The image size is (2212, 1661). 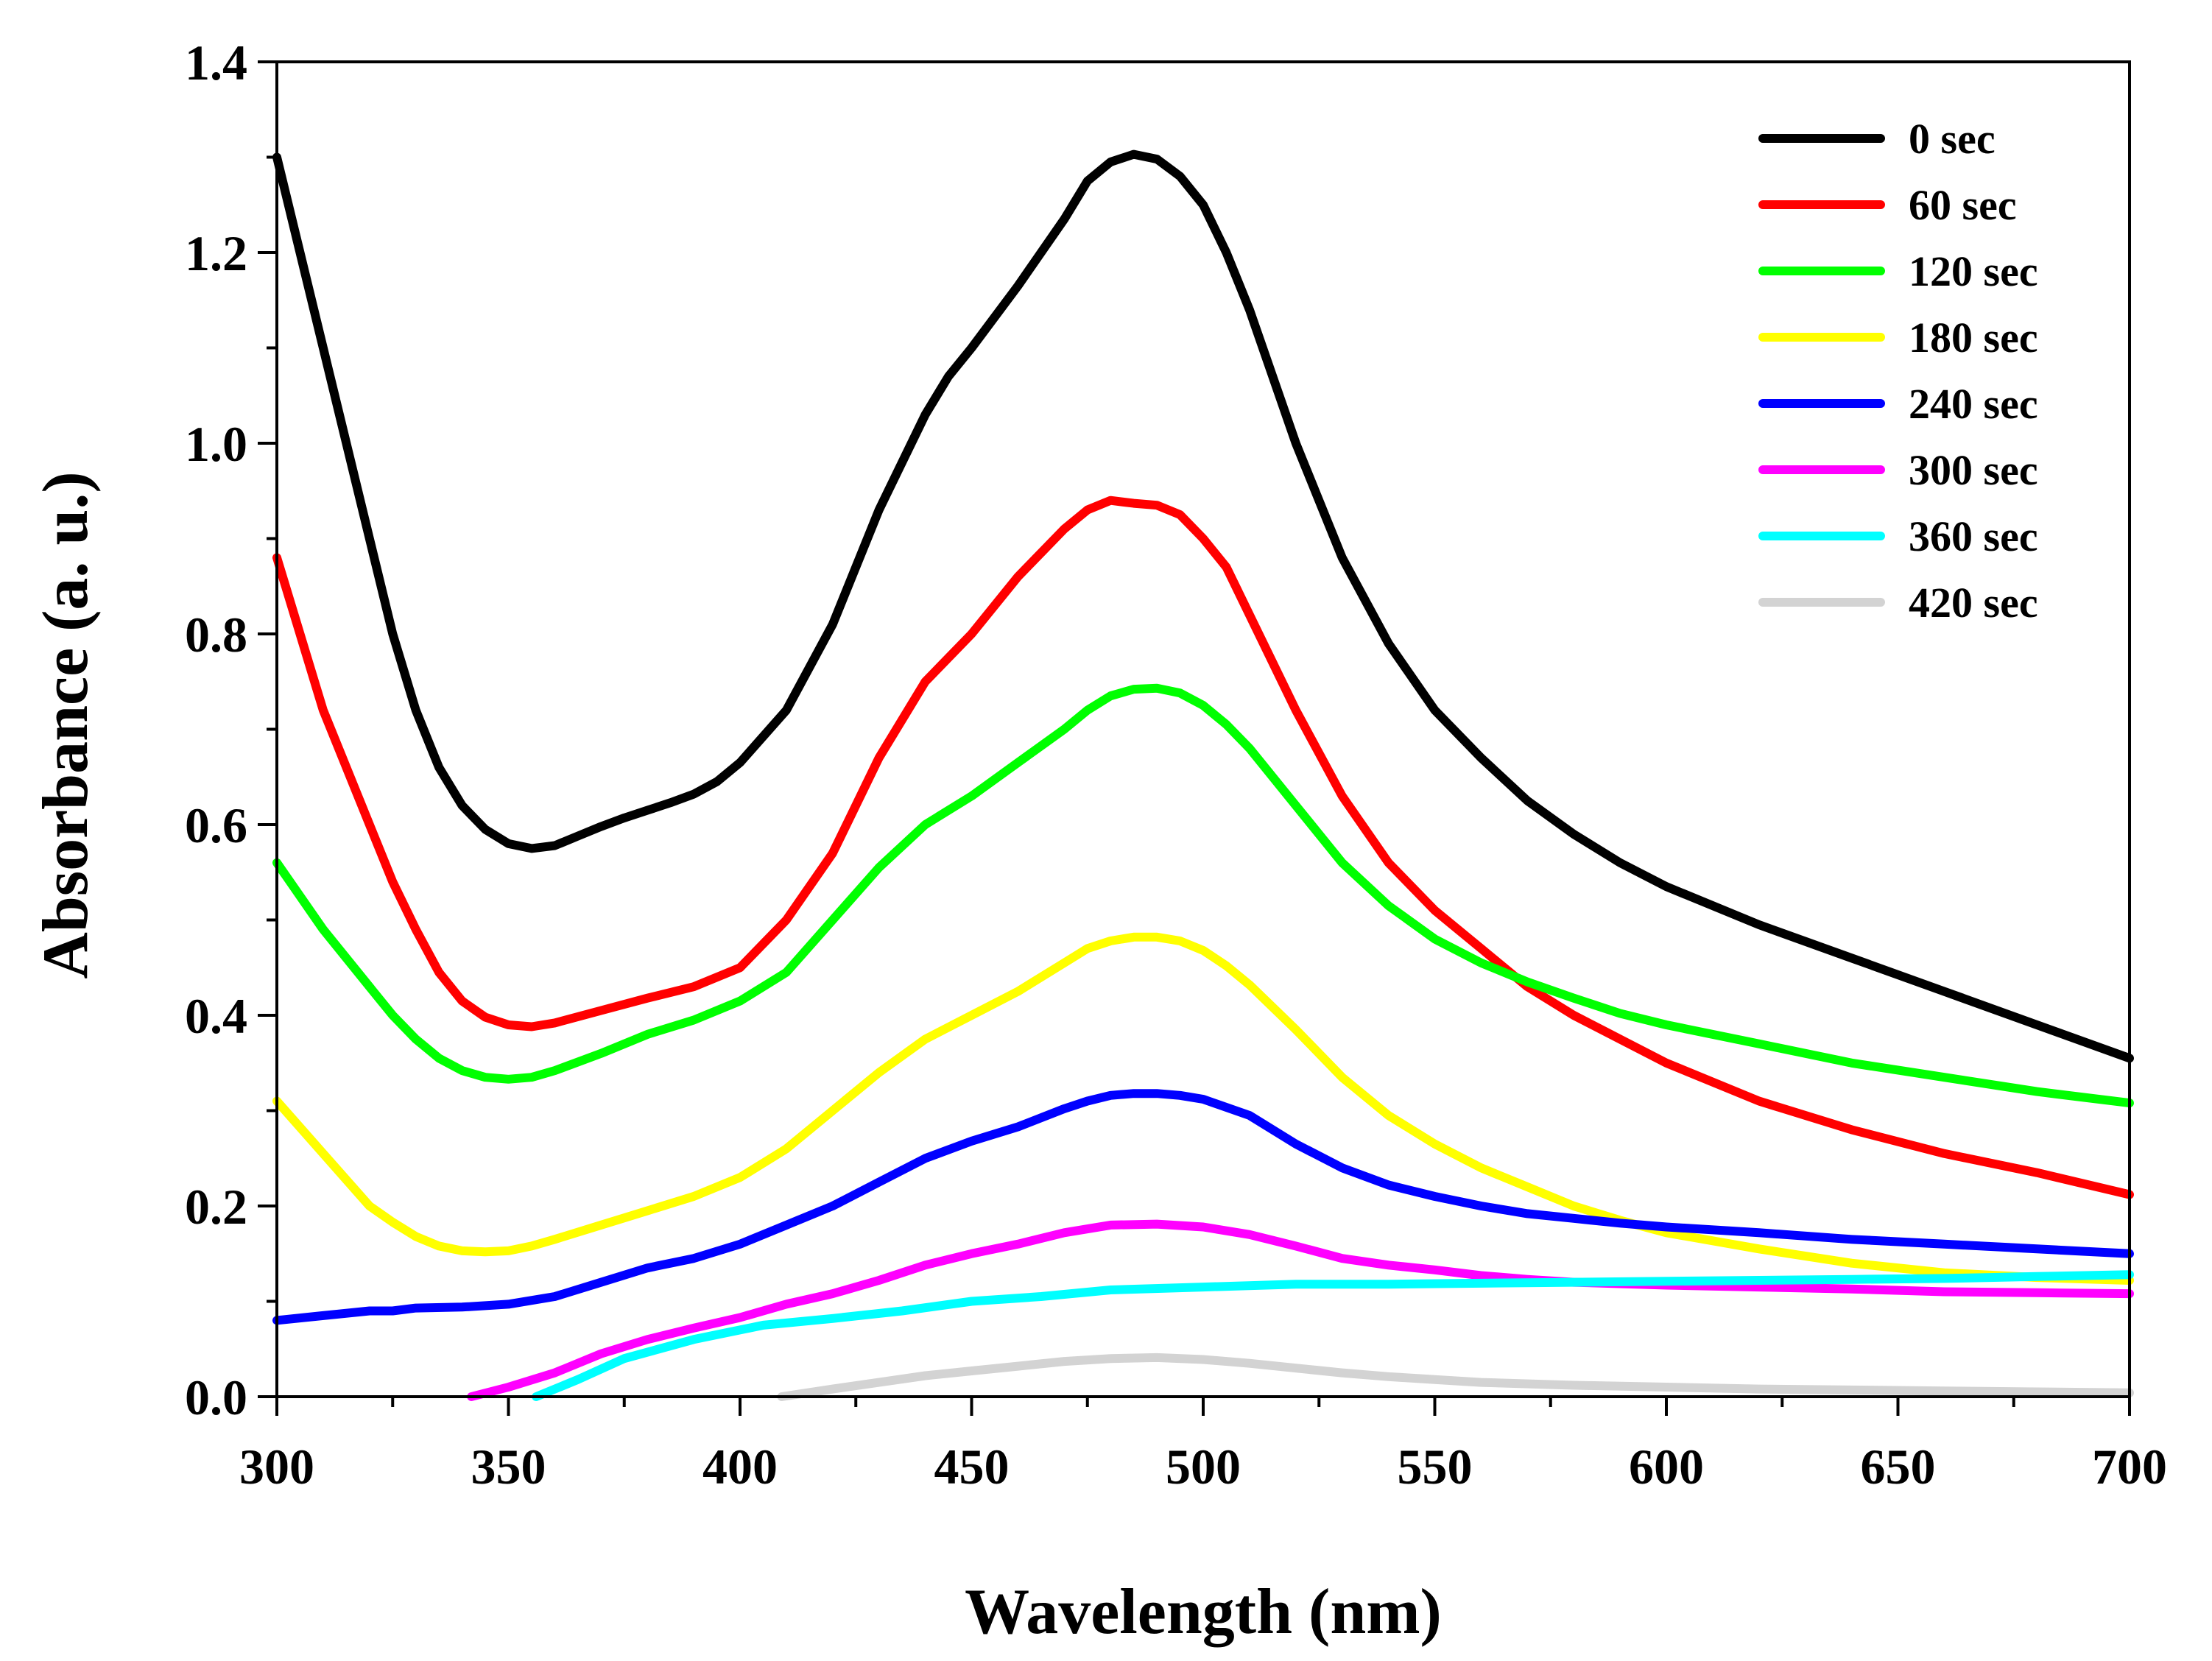 I want to click on y-tick-label: 1.4, so click(x=216, y=63).